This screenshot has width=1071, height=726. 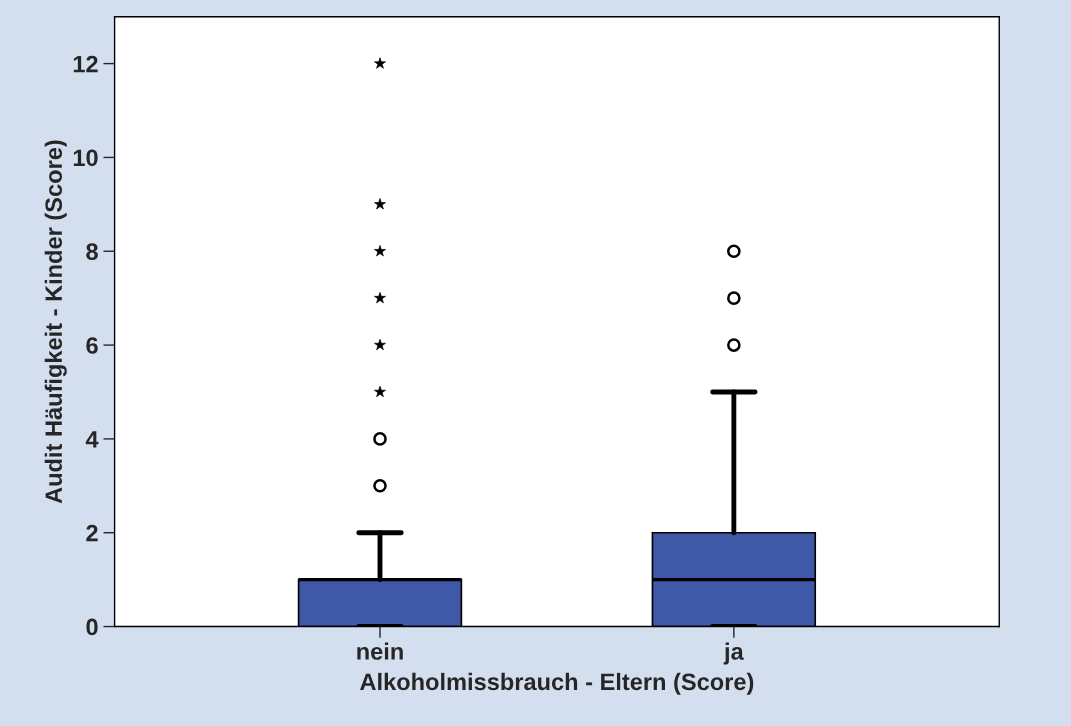 I want to click on y-tick-label: 10, so click(x=85, y=158).